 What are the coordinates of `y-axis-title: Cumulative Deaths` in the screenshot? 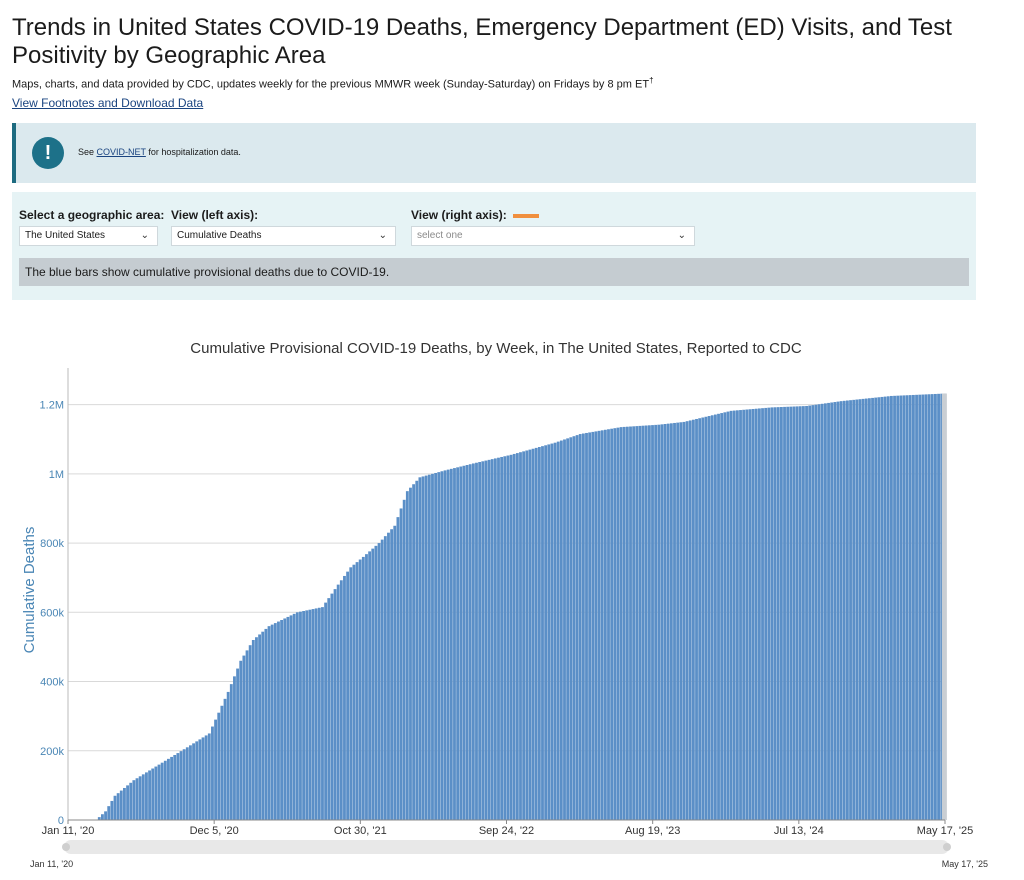 It's located at (29, 590).